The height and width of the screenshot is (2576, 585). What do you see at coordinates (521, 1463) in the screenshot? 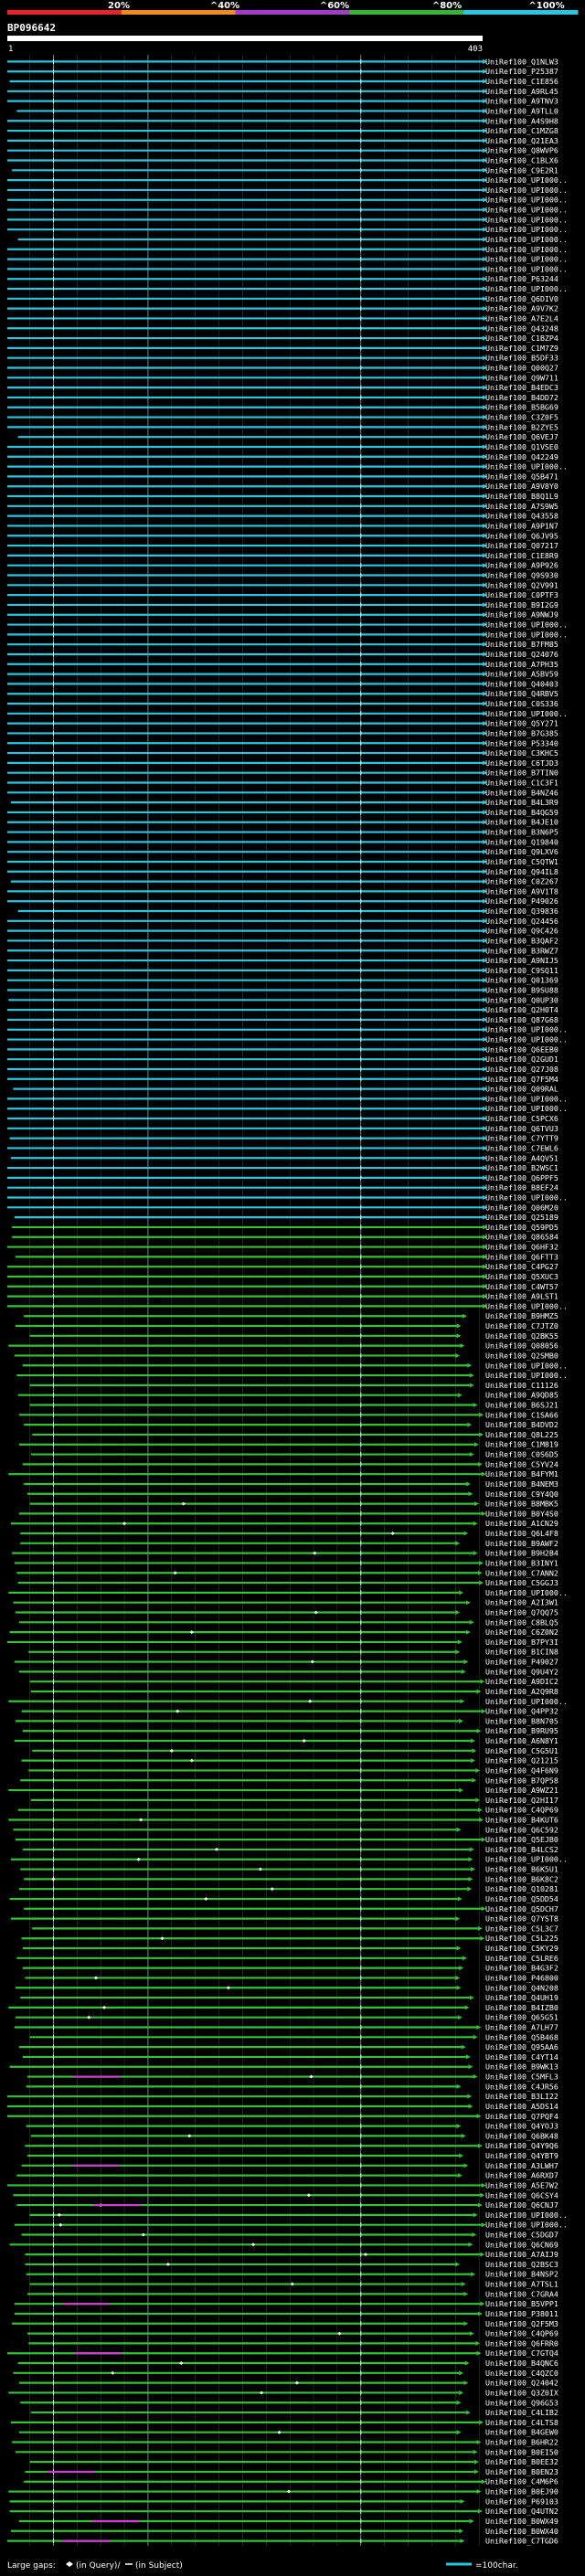
I see `hit-label: UniRef100_C5YV24` at bounding box center [521, 1463].